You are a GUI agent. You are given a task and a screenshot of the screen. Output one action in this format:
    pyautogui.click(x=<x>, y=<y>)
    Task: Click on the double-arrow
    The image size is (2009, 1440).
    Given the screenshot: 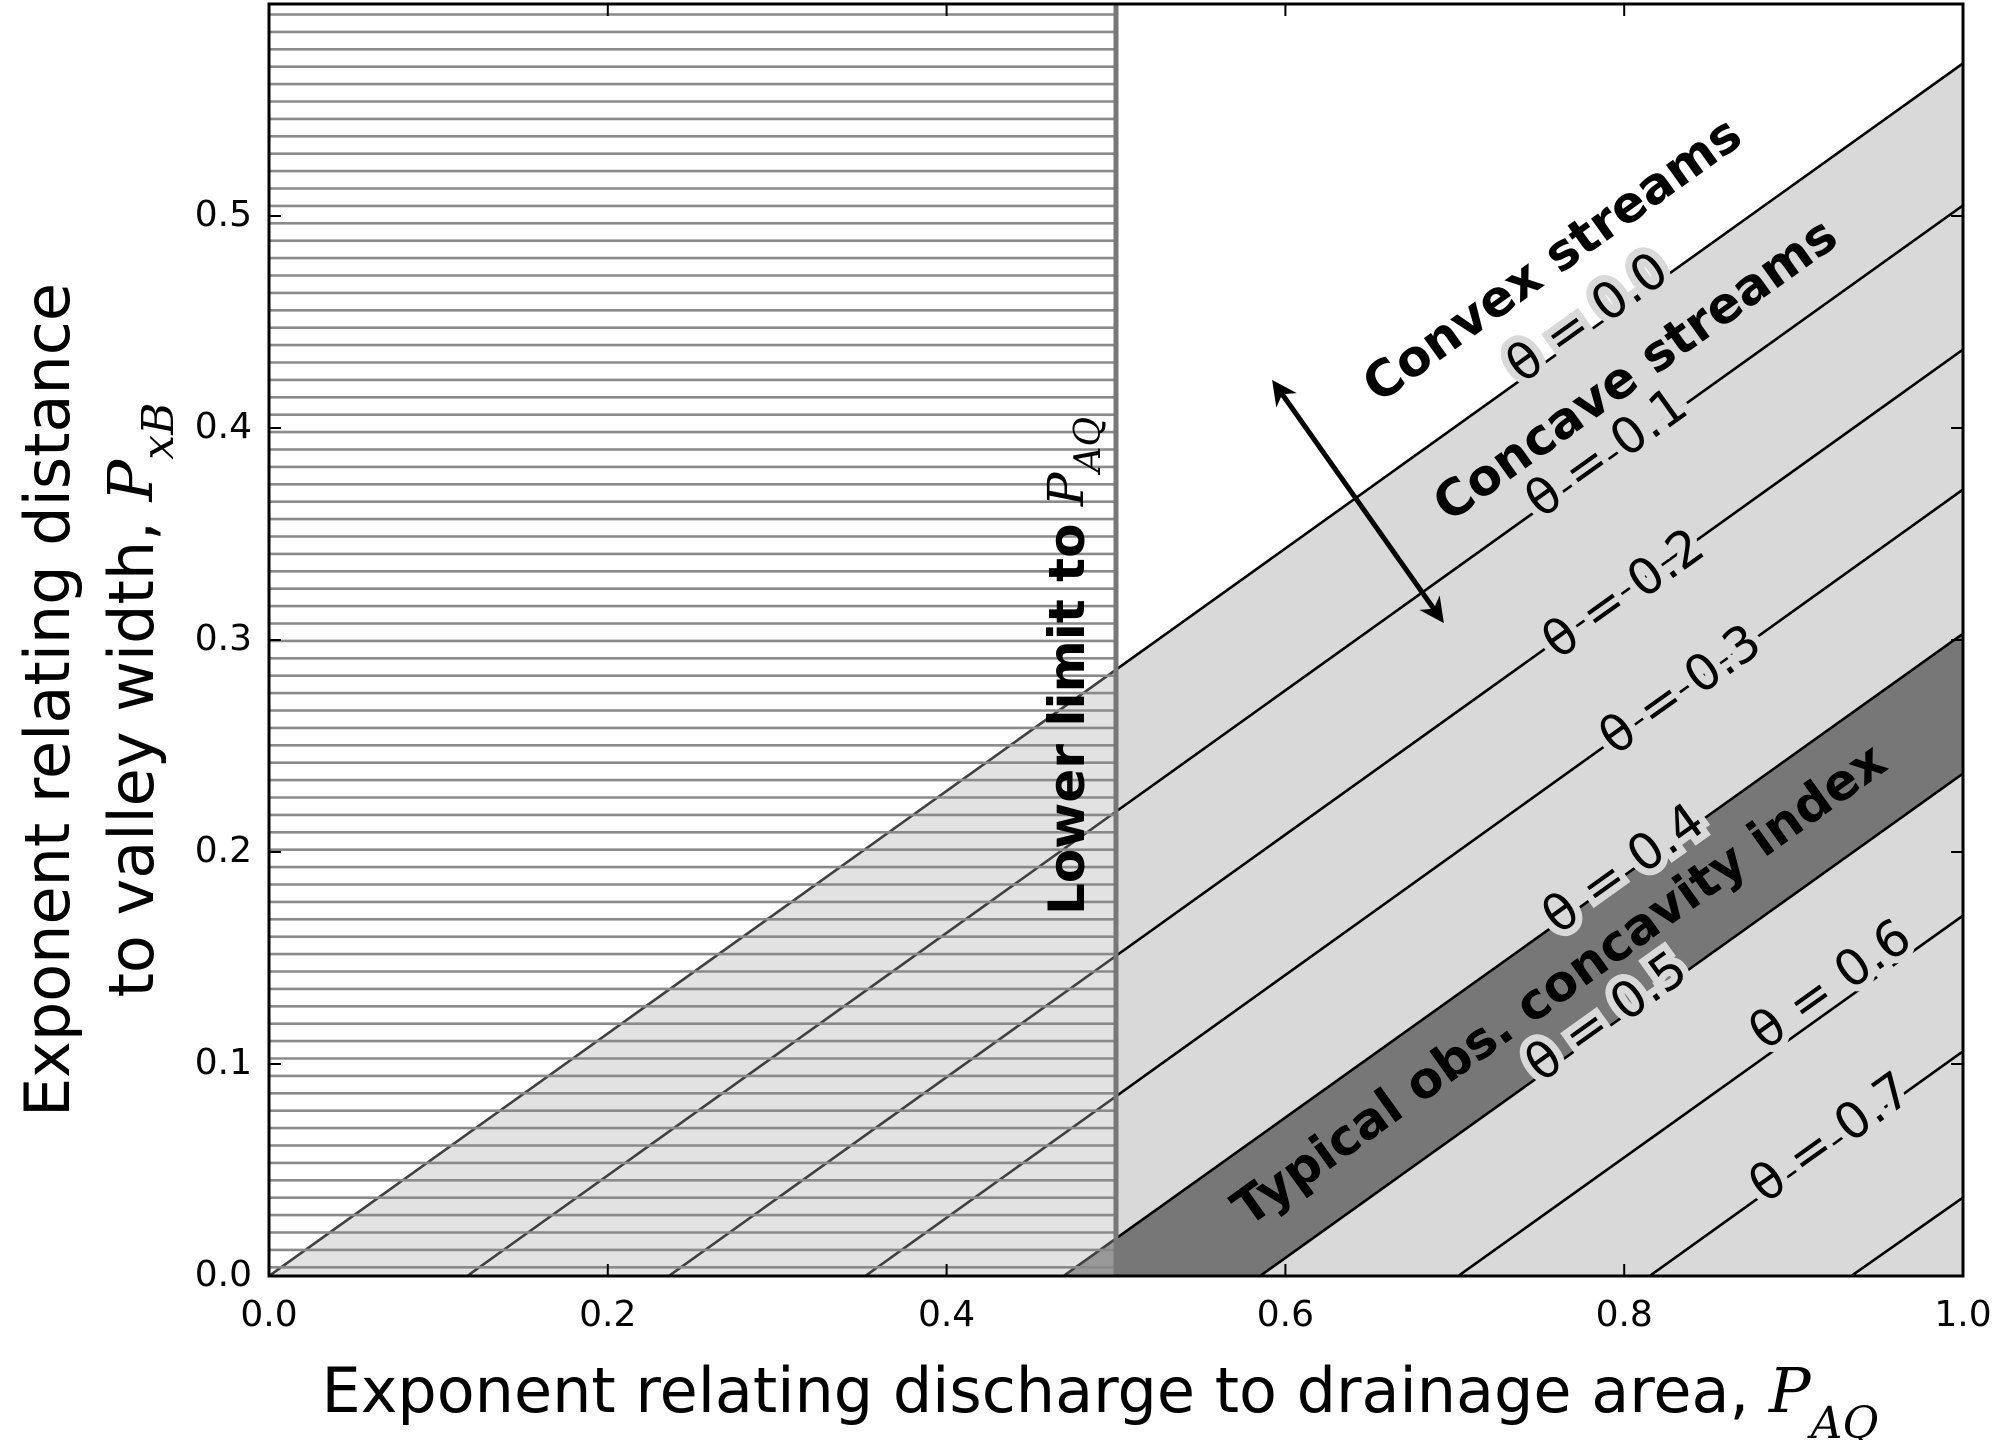 What is the action you would take?
    pyautogui.click(x=1358, y=501)
    